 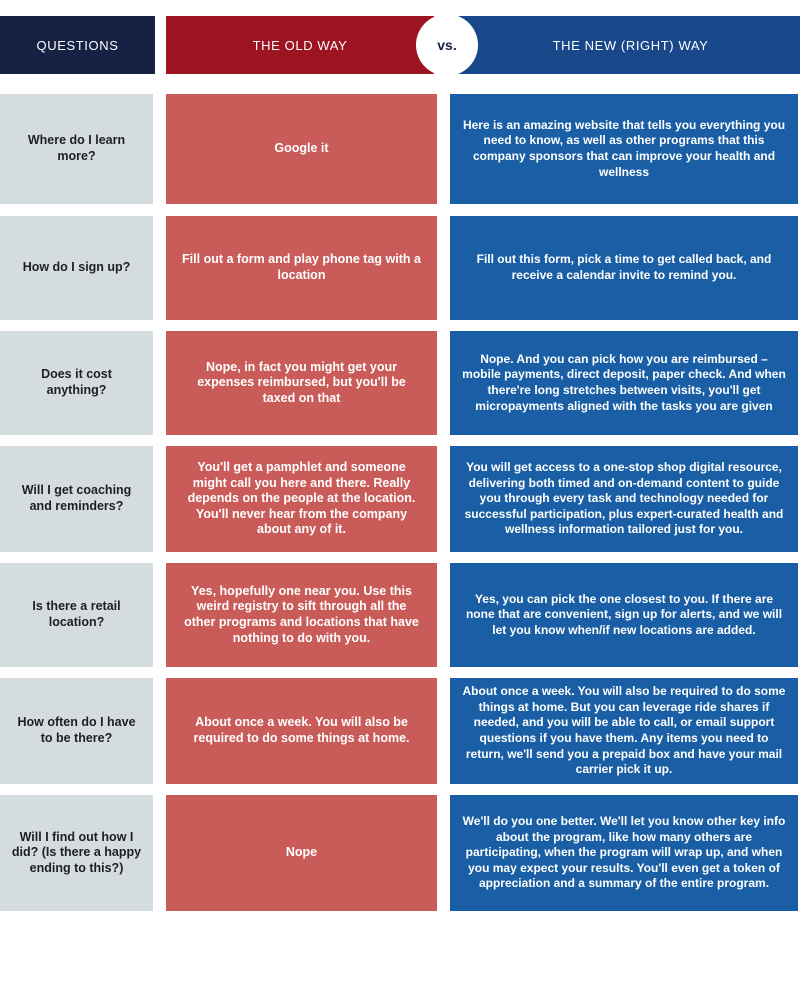 What do you see at coordinates (300, 45) in the screenshot?
I see `old-way-header: THE OLD WAY` at bounding box center [300, 45].